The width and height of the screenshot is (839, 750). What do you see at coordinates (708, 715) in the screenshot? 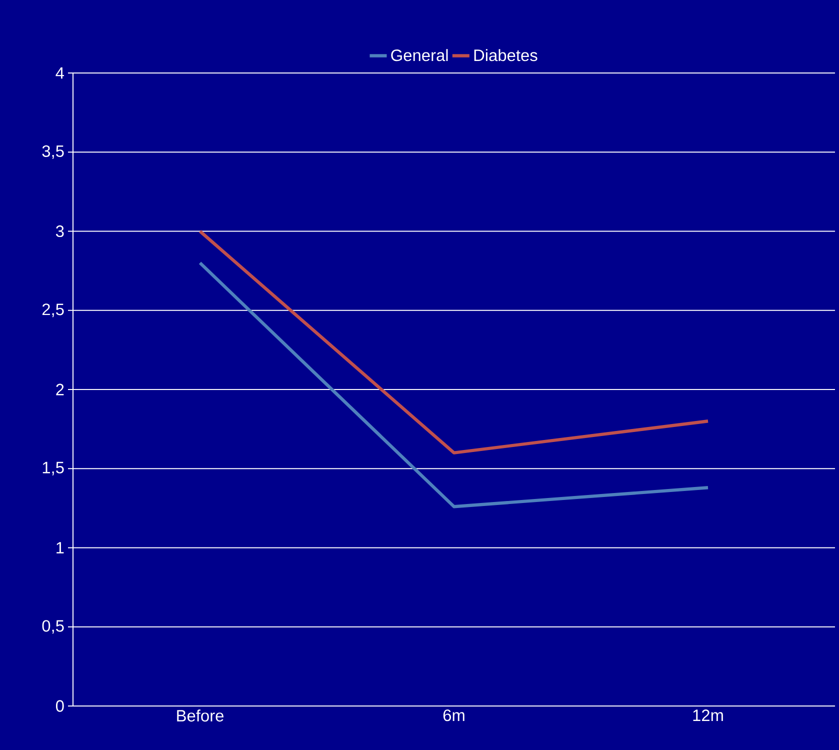
I see `x-tick-label: 12m` at bounding box center [708, 715].